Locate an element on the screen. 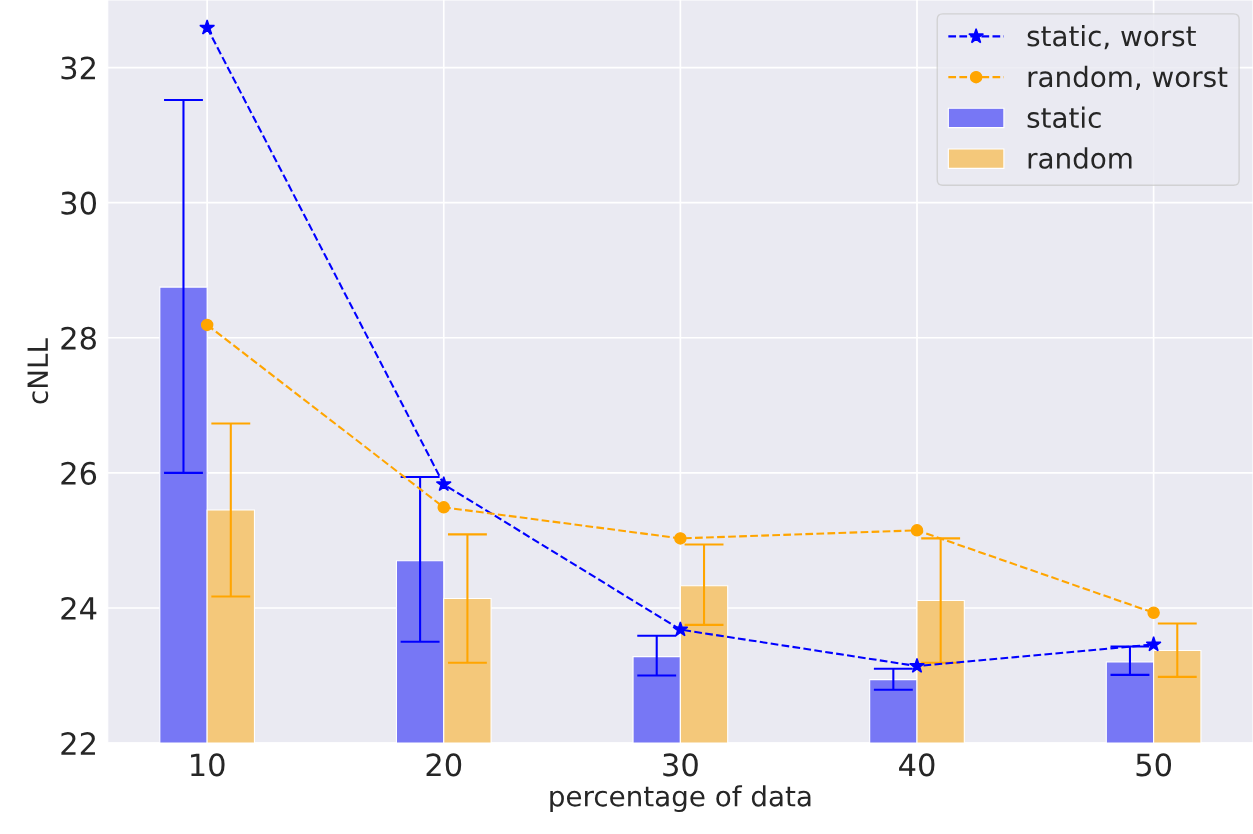 Image resolution: width=1253 pixels, height=834 pixels. y-tick-label: 22 is located at coordinates (78, 743).